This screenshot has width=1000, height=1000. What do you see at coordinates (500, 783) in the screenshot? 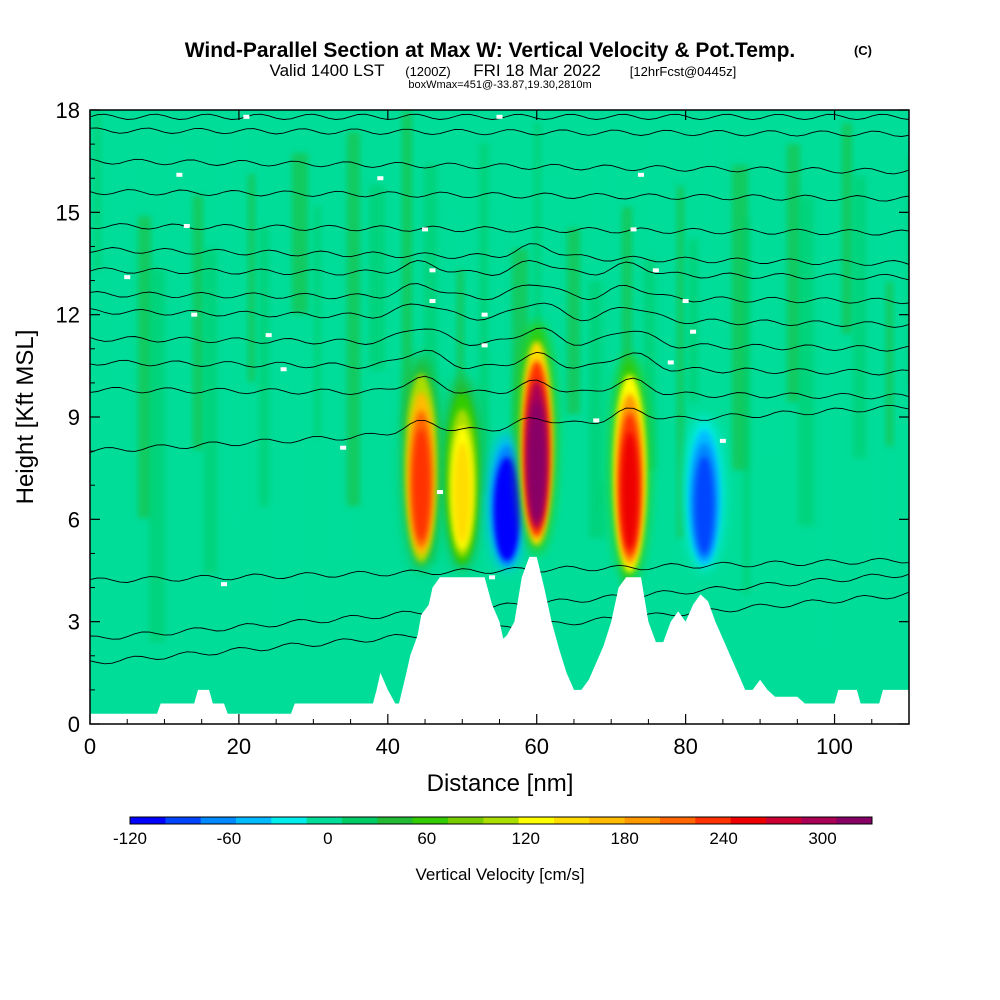
I see `x-axis-label: Distance [nm]` at bounding box center [500, 783].